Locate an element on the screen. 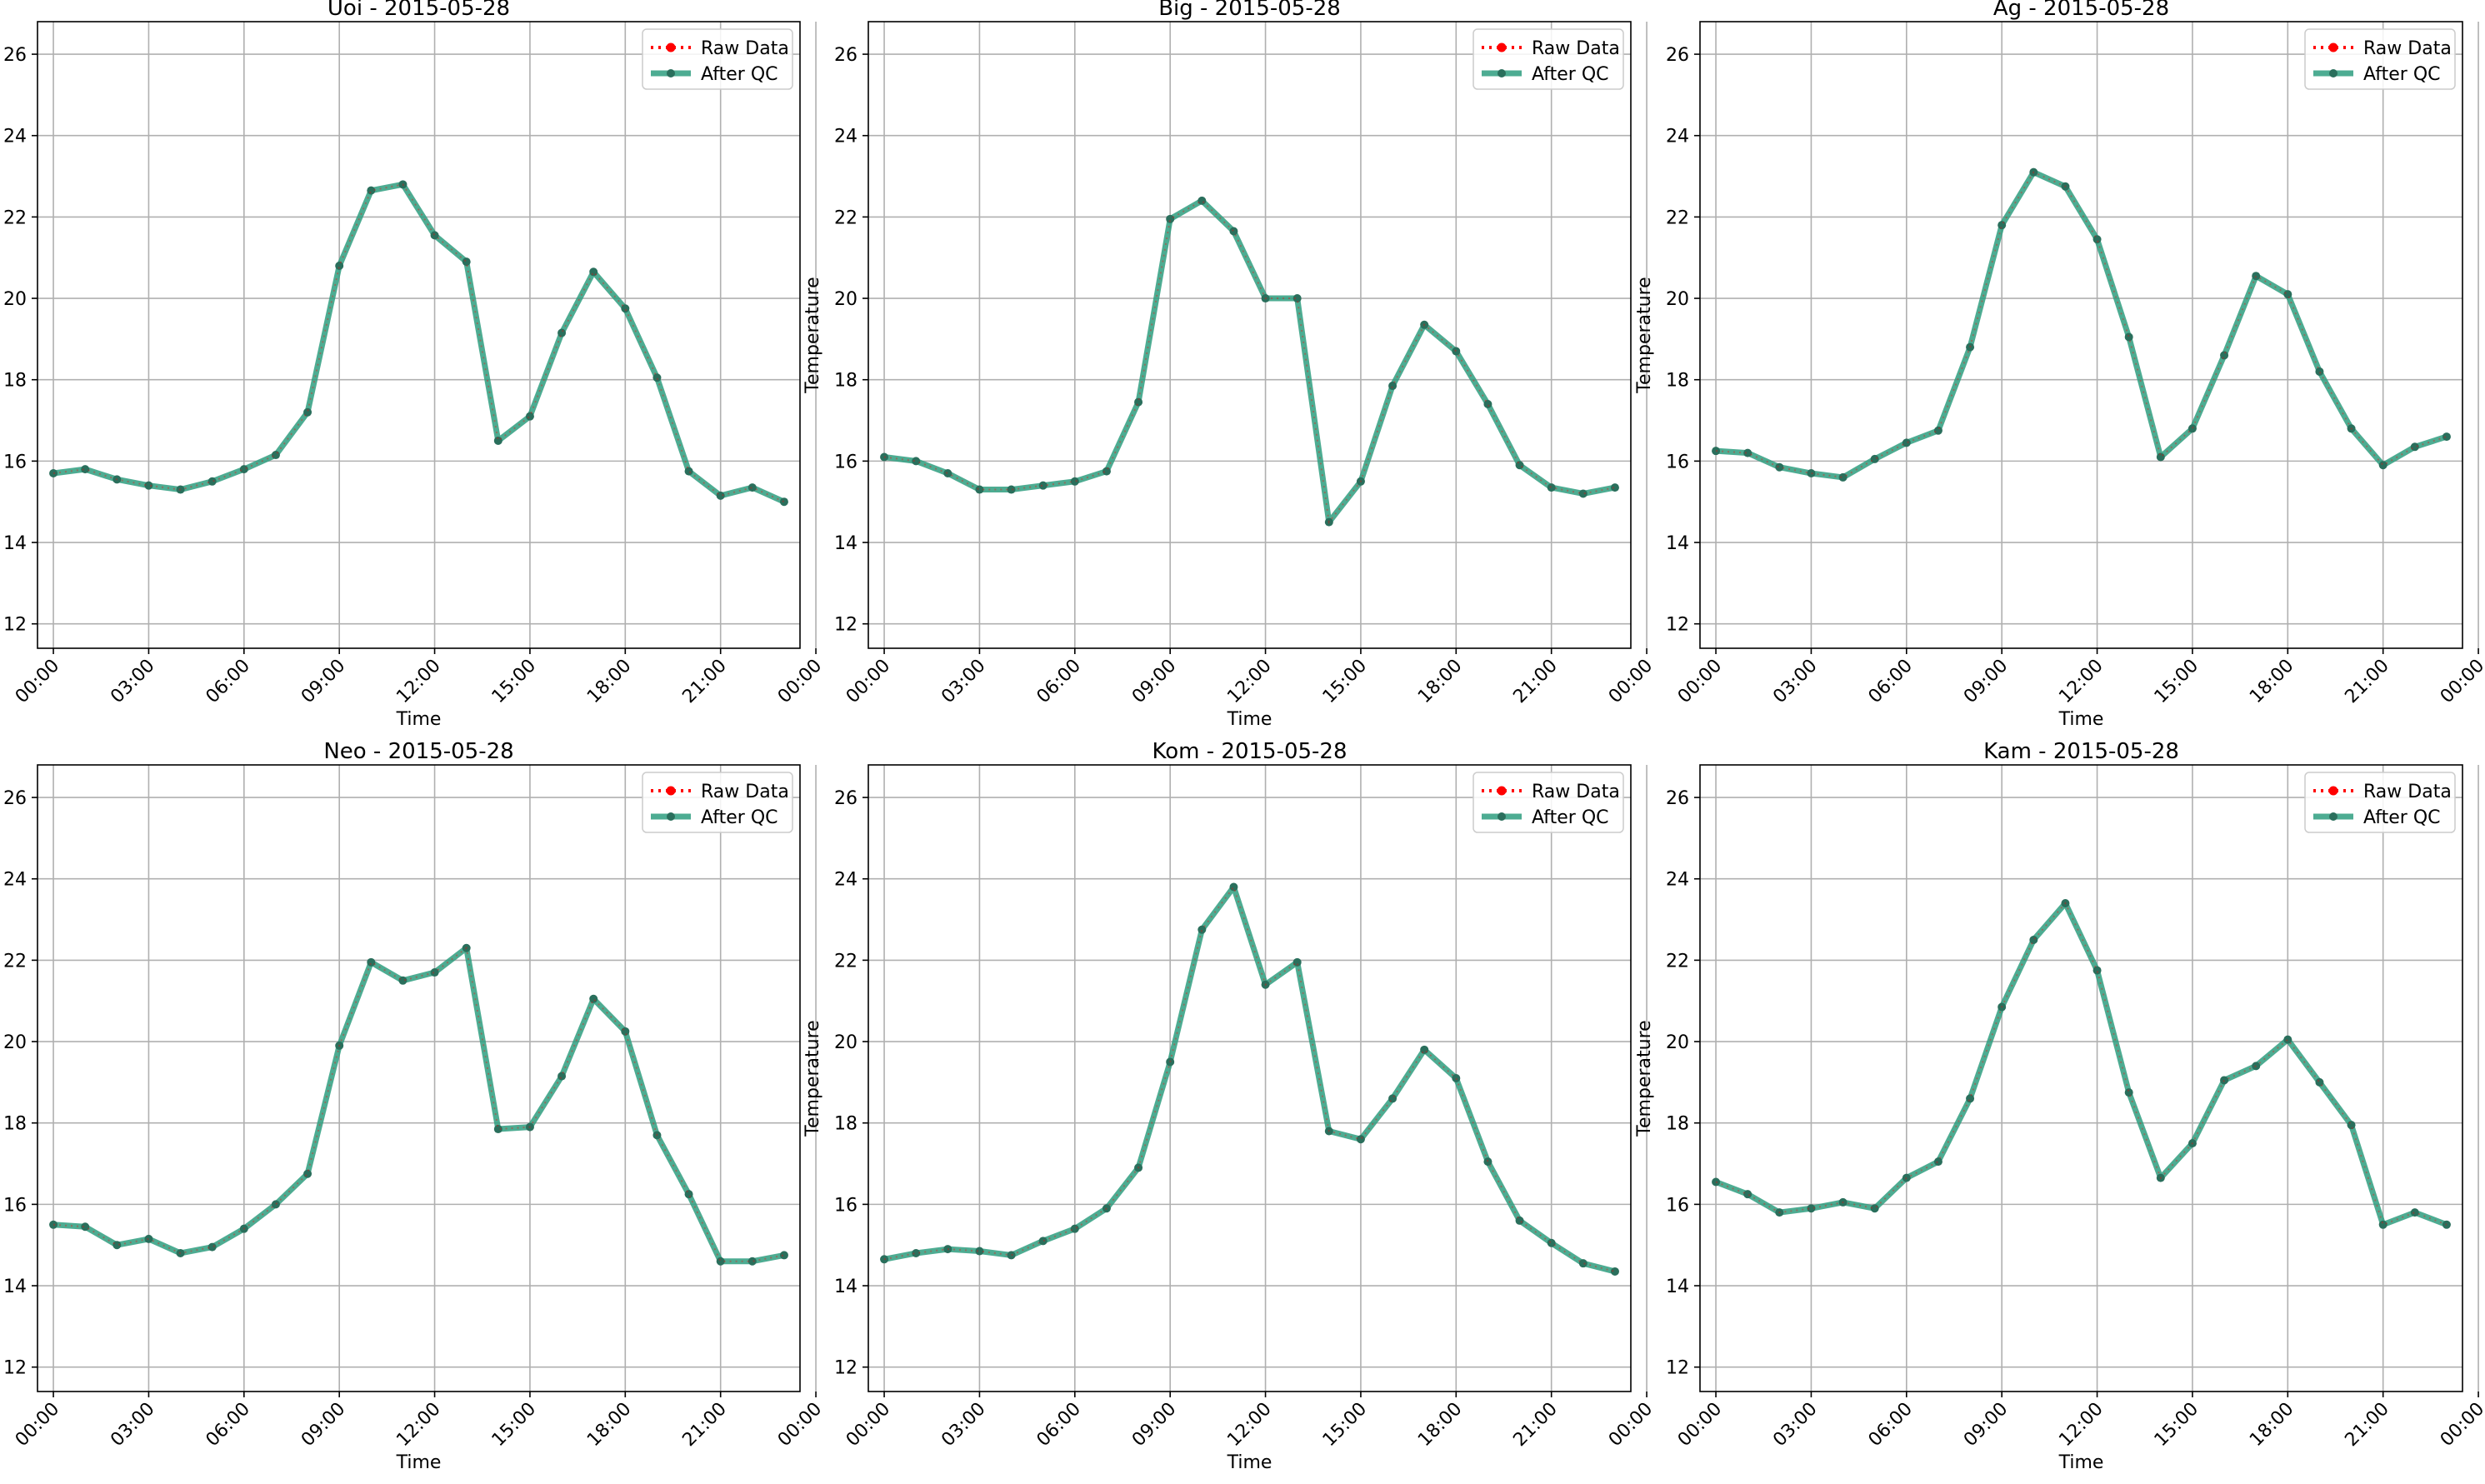 The image size is (2485, 1484). x-tick-label: 06:00 is located at coordinates (228, 682).